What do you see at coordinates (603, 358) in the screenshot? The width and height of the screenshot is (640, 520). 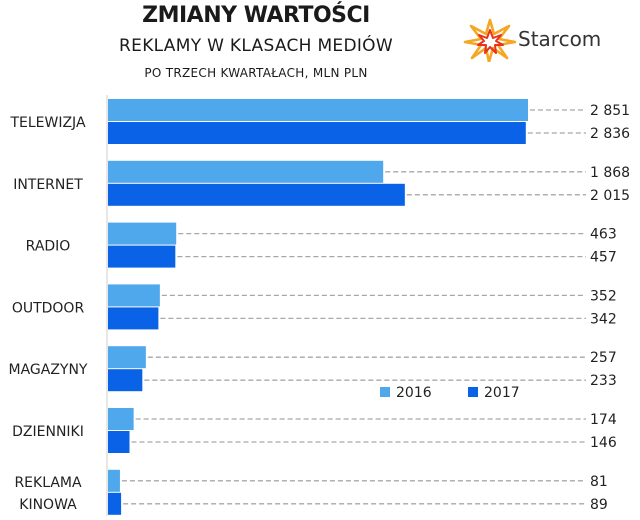 I see `value-label: 257` at bounding box center [603, 358].